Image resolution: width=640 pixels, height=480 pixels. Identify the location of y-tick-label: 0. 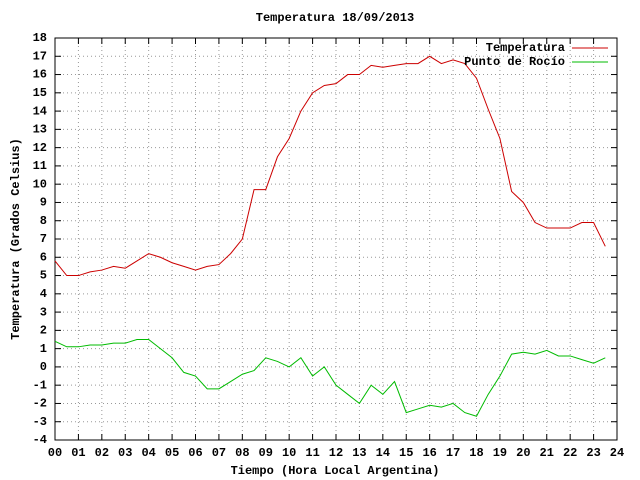
(43, 367).